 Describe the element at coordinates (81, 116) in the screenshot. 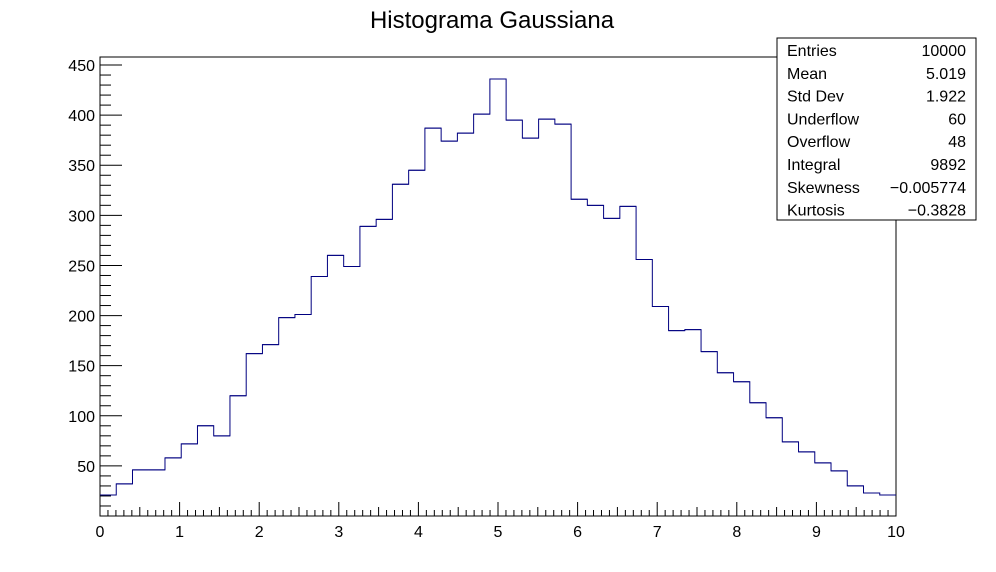

I see `y-tick-label: 400` at that location.